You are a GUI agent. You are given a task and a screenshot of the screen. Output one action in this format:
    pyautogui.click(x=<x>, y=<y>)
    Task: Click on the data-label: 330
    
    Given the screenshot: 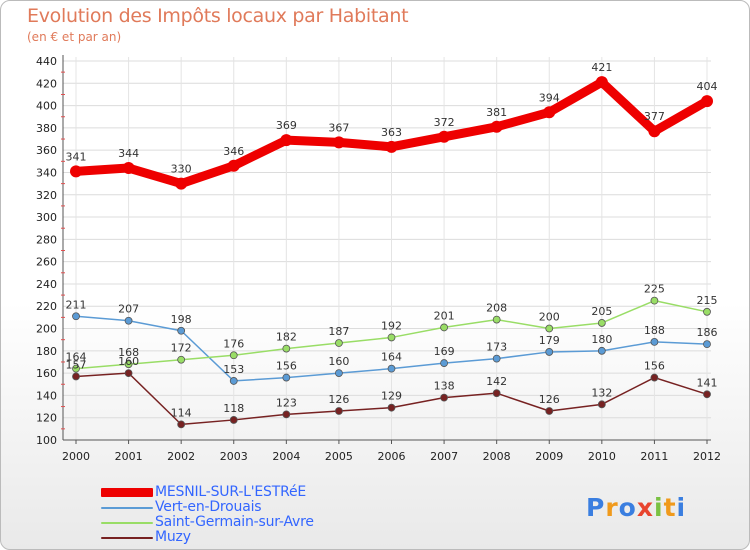 What is the action you would take?
    pyautogui.click(x=181, y=169)
    